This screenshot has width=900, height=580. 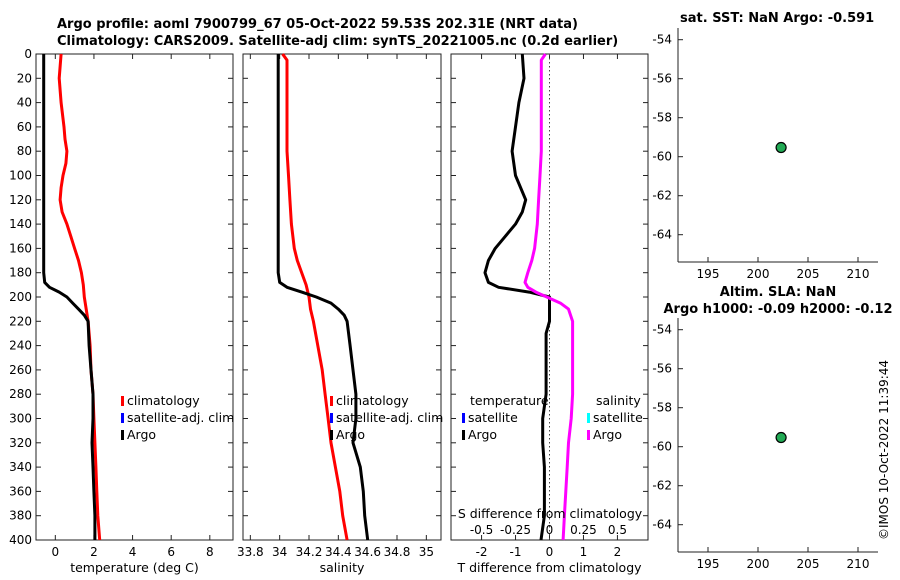 What do you see at coordinates (397, 552) in the screenshot?
I see `x-tick-label: 34.8` at bounding box center [397, 552].